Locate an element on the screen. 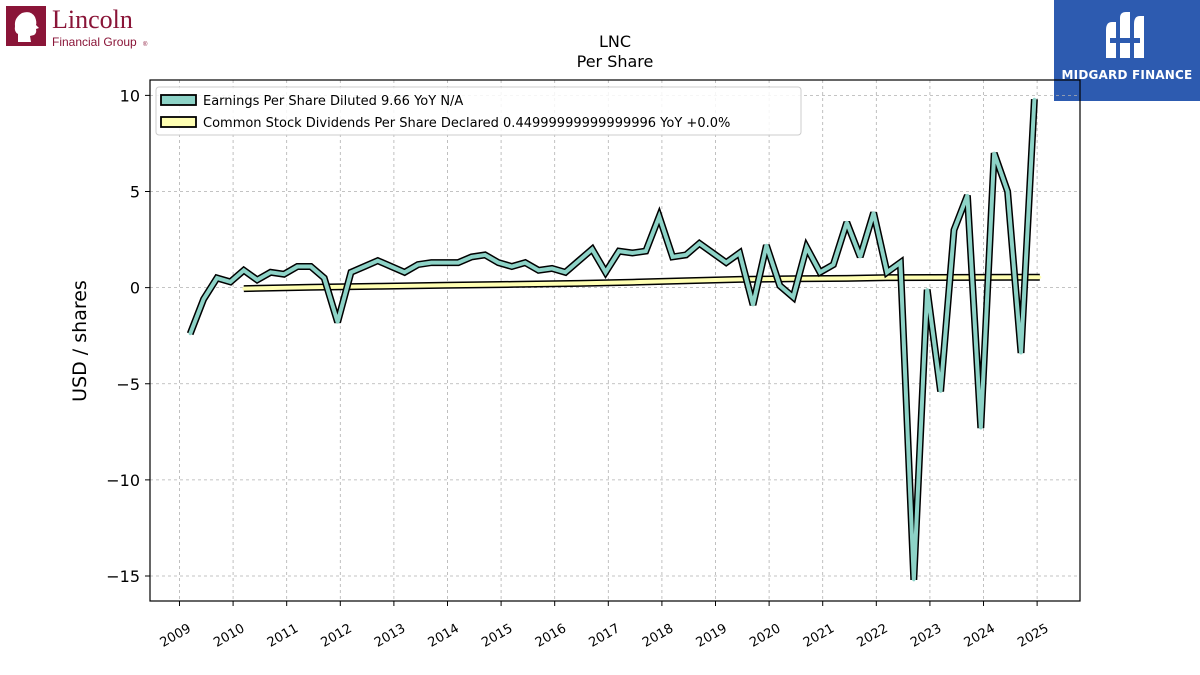 This screenshot has height=675, width=1200. y-tick-label: 10 is located at coordinates (130, 95).